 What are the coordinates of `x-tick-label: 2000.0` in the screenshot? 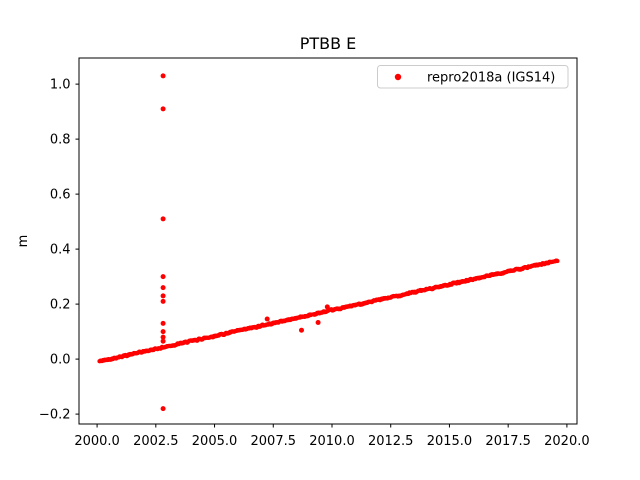 It's located at (97, 441).